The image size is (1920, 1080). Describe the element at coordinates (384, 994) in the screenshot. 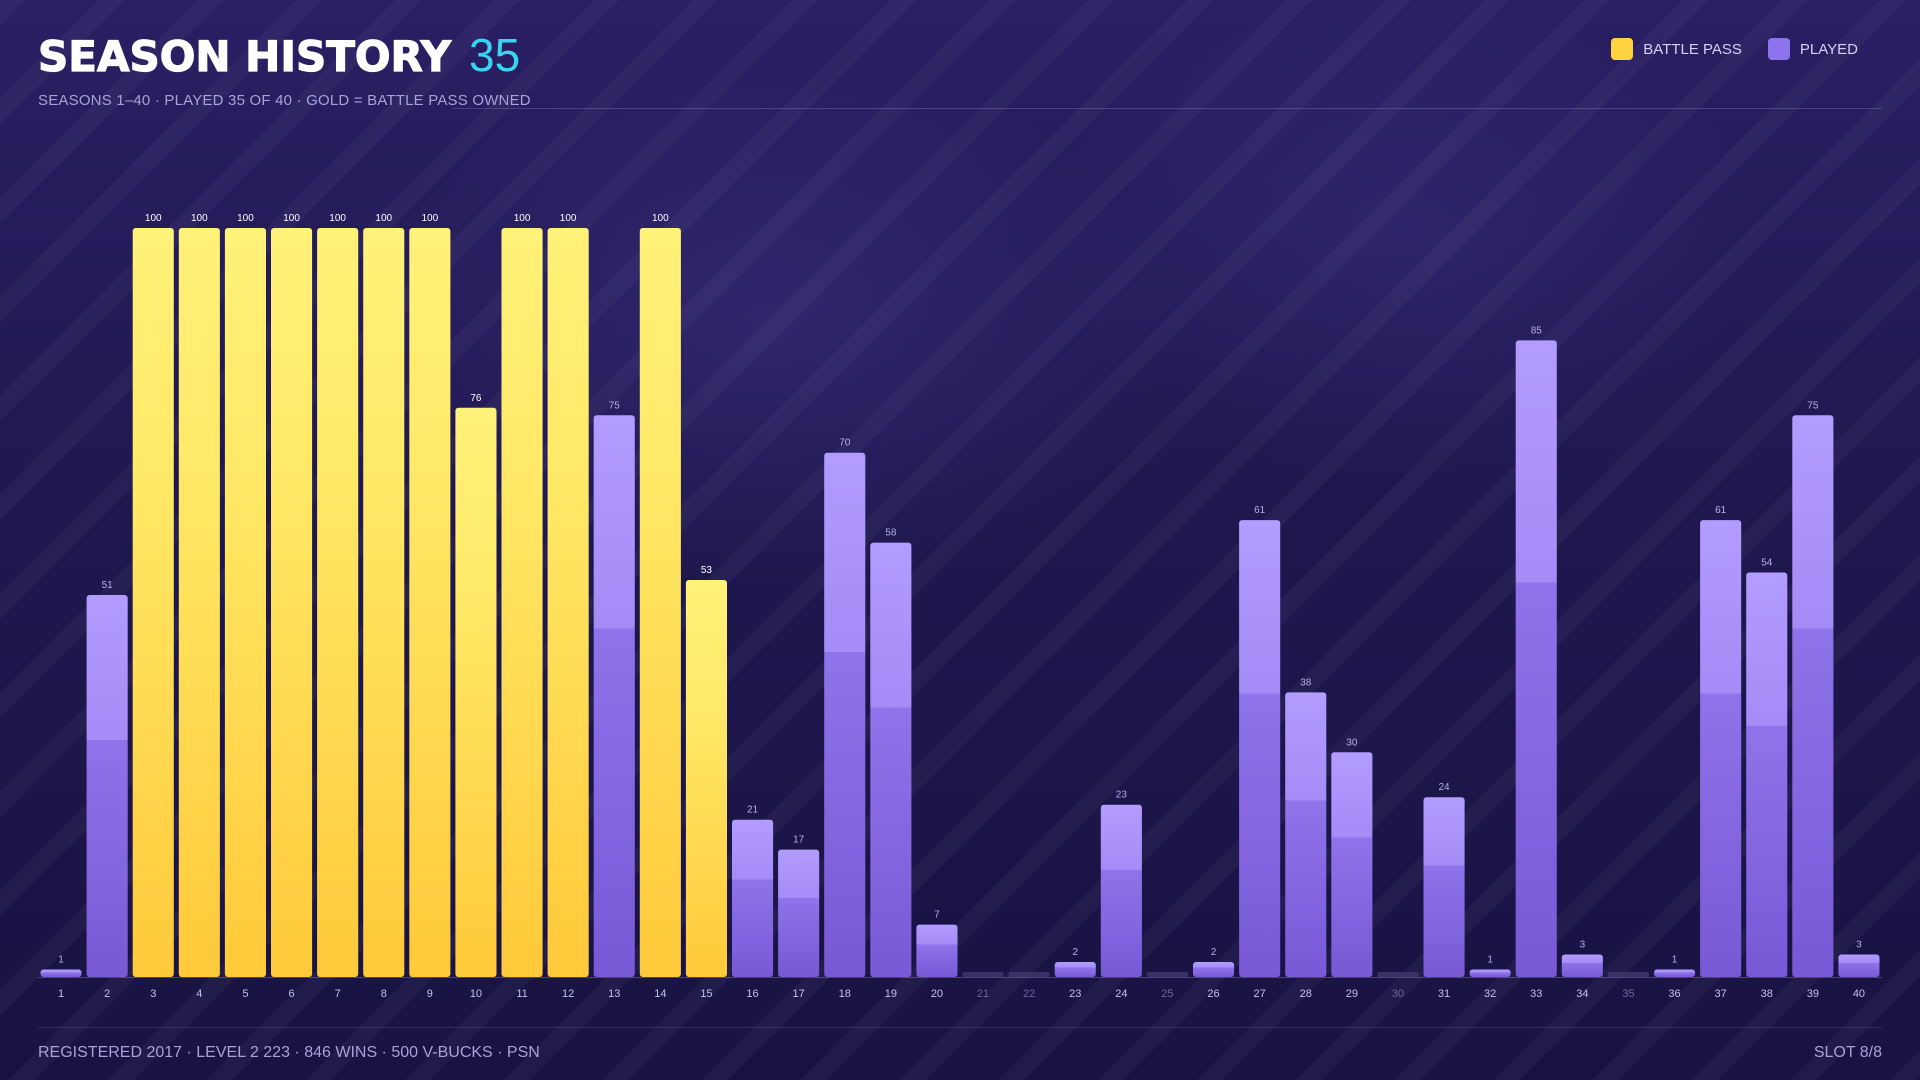

I see `x-tick-label-8: 8` at that location.